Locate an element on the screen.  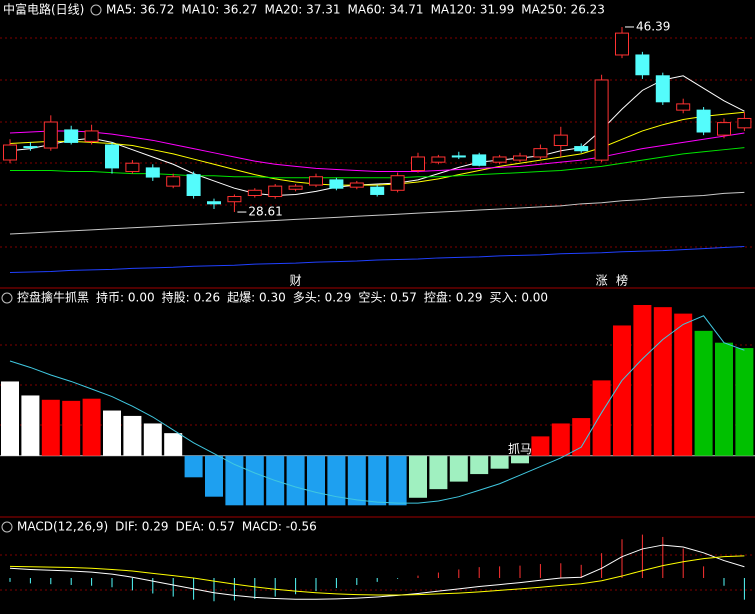
annotation: 46.39 is located at coordinates (653, 26).